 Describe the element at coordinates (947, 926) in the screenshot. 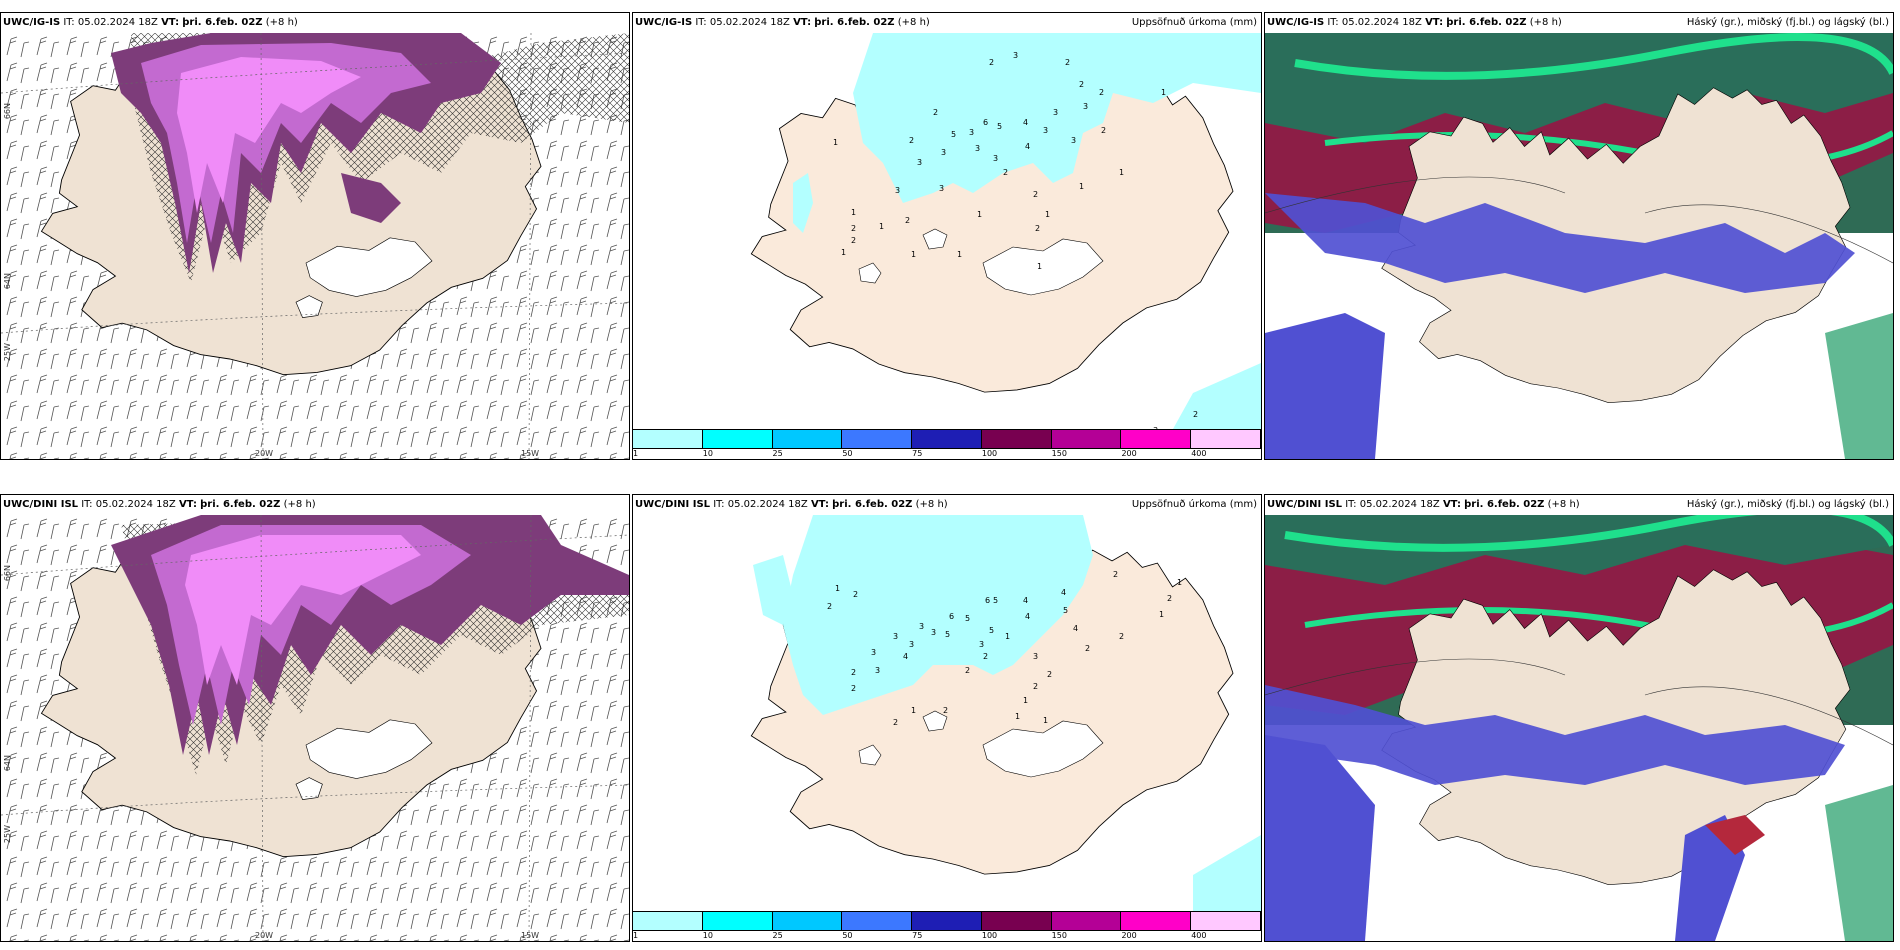

I see `colorbar: 1 10 25 50 75 100 150 200 400` at that location.